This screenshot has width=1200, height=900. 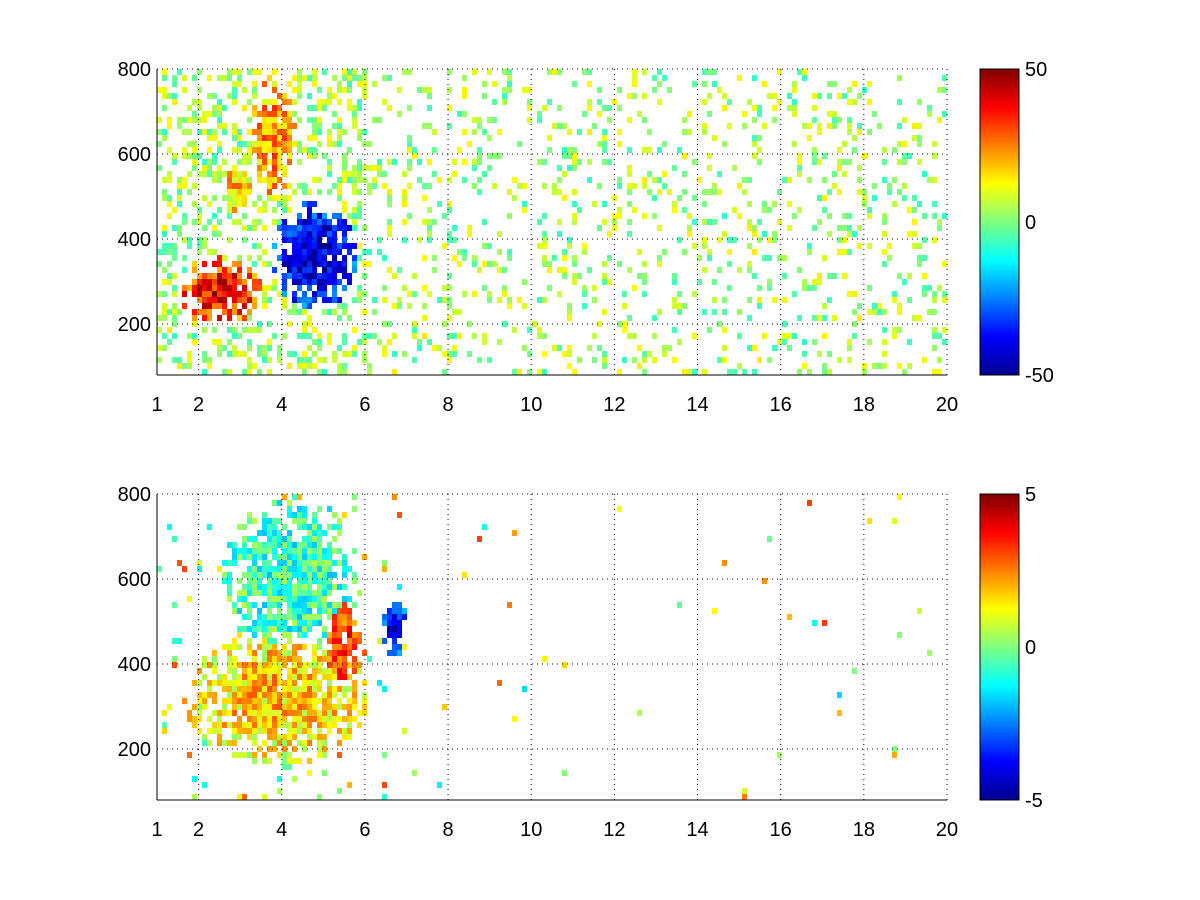 What do you see at coordinates (697, 830) in the screenshot?
I see `x-tick-label: 14` at bounding box center [697, 830].